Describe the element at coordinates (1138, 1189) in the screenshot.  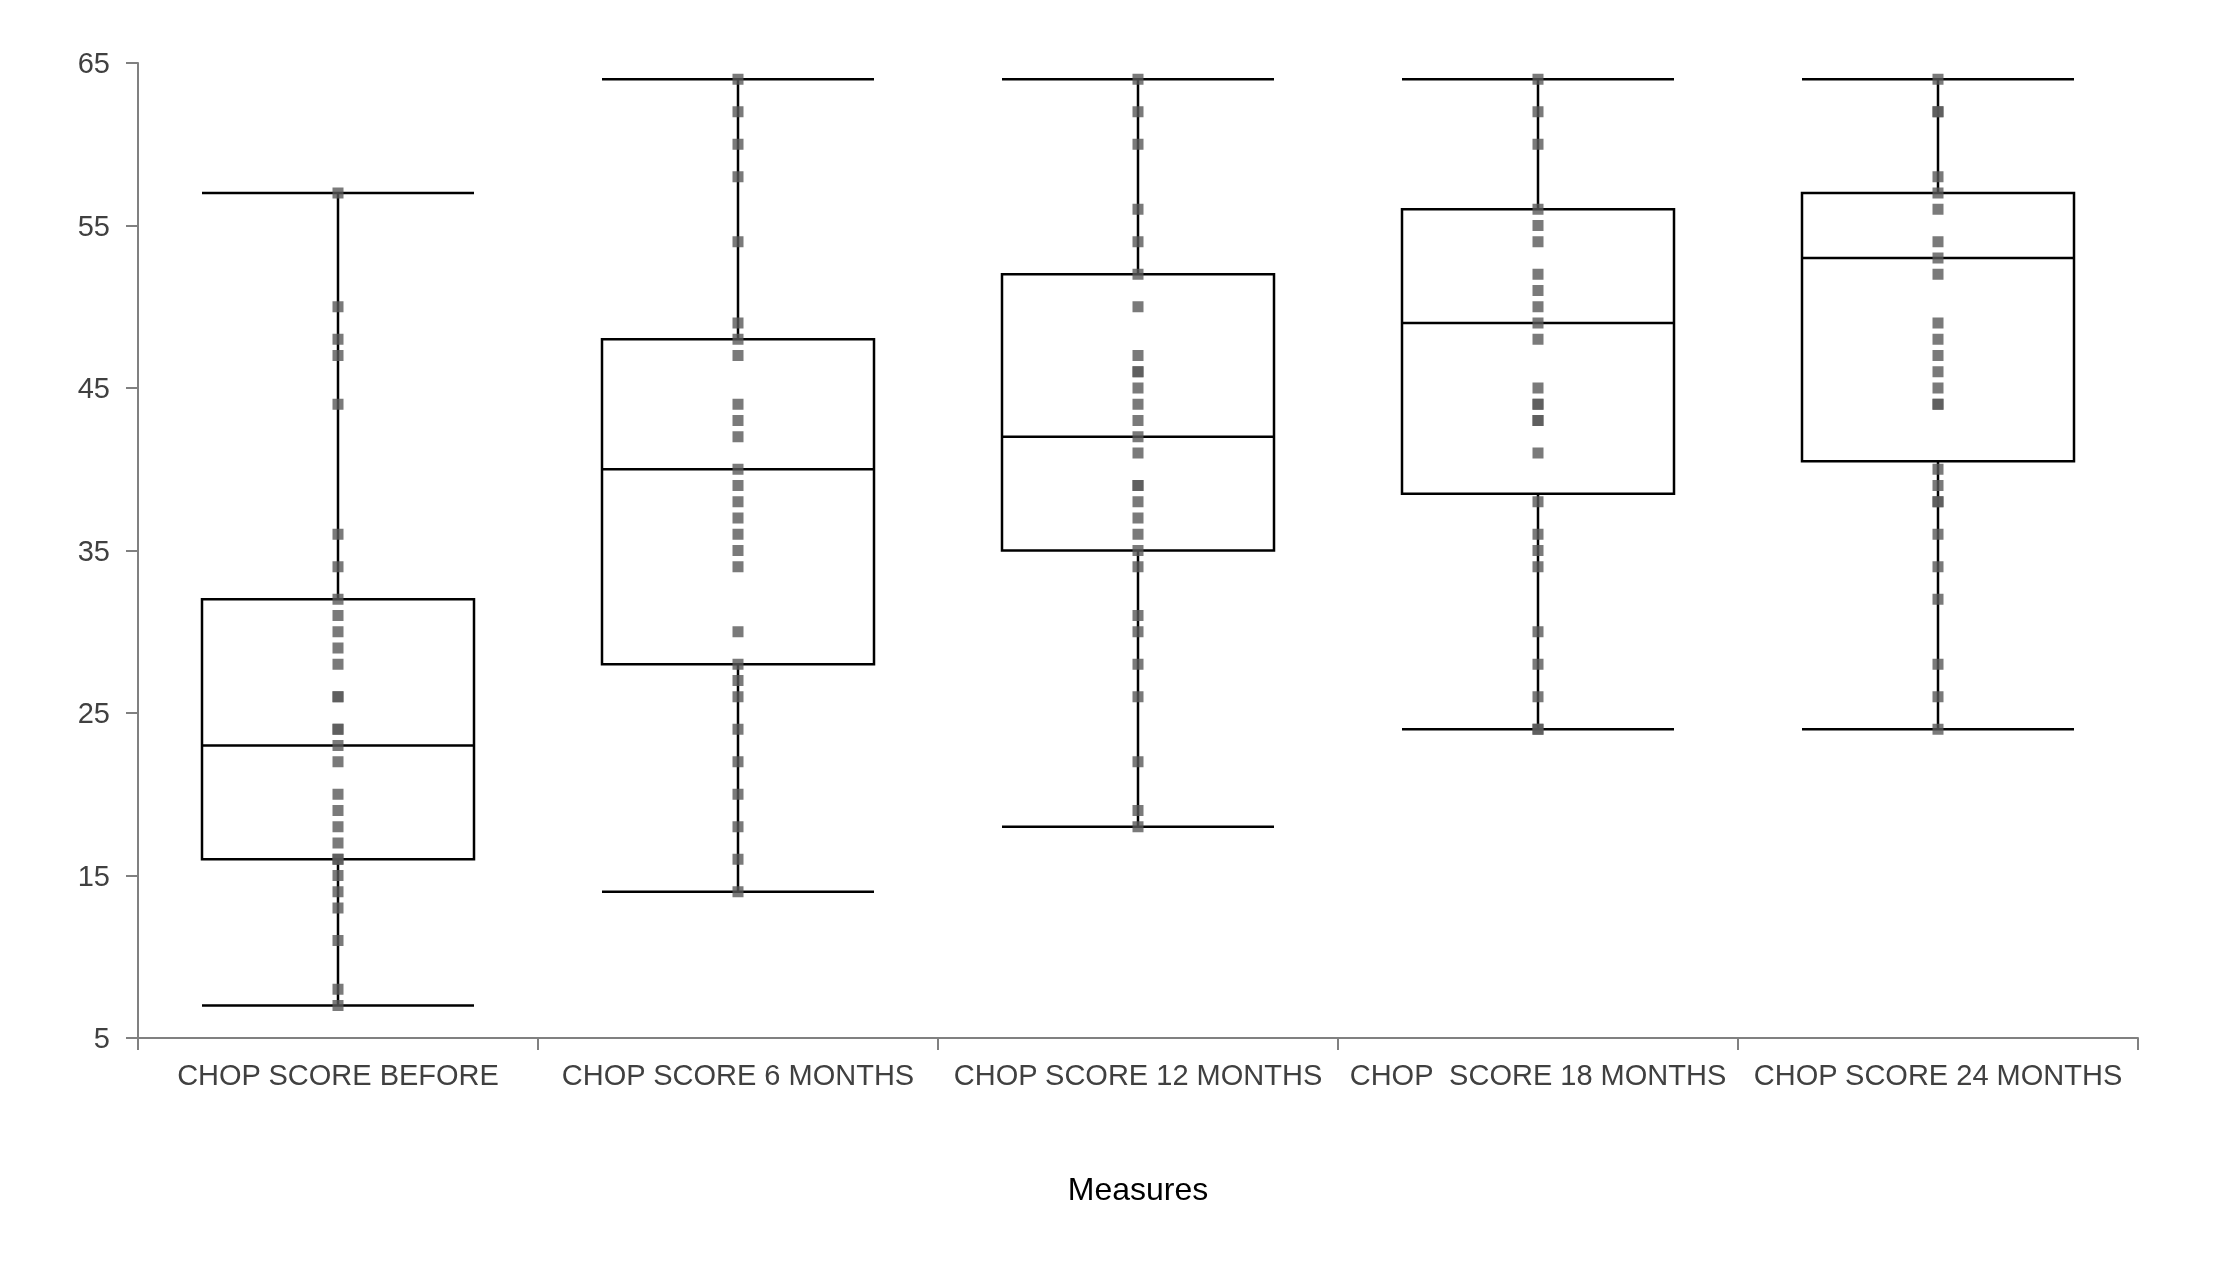
I see `x-axis-title: Measures` at that location.